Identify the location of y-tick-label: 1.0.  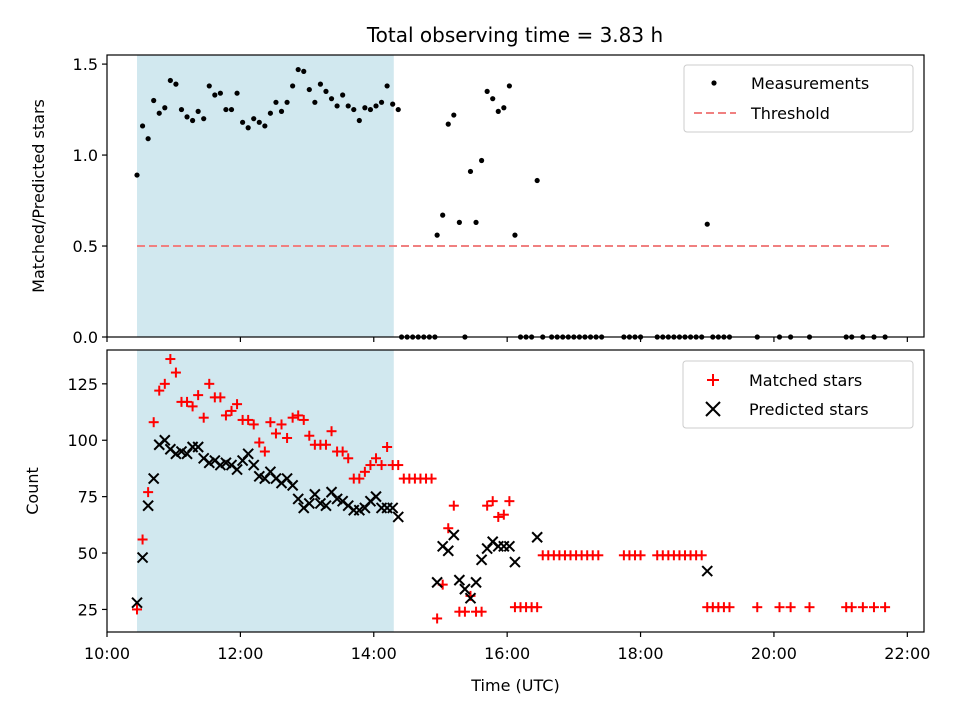
(85, 155).